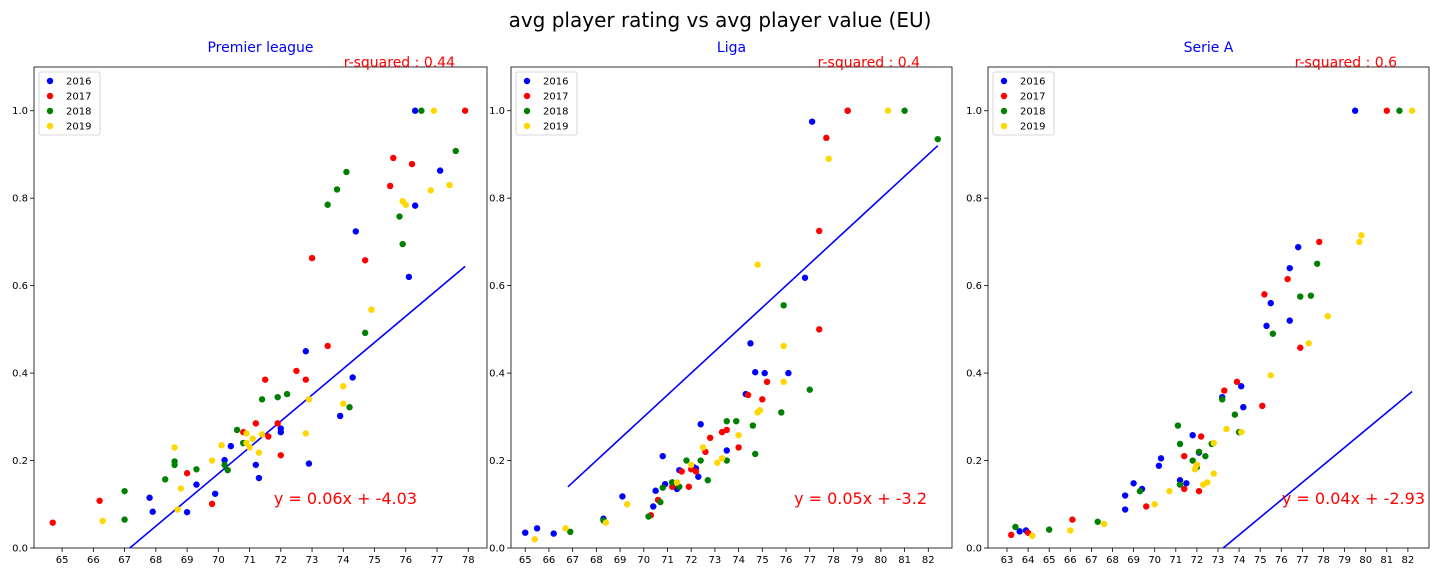 This screenshot has height=576, width=1440. I want to click on serie-a-y-tick-label: 0.4, so click(974, 374).